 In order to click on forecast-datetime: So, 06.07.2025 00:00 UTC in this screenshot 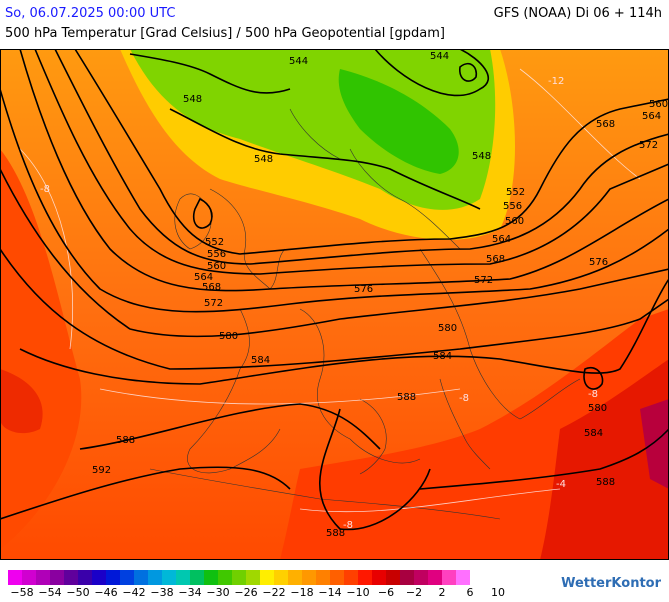, I will do `click(90, 13)`.